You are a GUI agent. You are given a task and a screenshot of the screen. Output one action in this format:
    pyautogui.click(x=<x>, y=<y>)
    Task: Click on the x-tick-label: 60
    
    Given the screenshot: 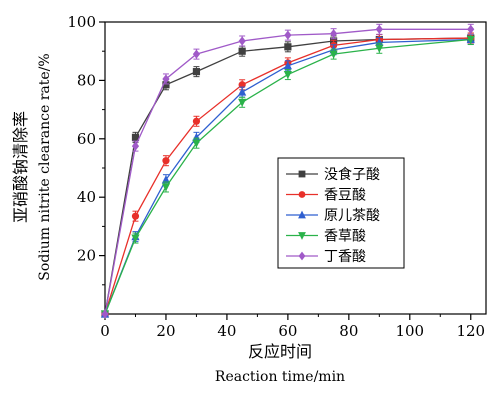 What is the action you would take?
    pyautogui.click(x=287, y=331)
    